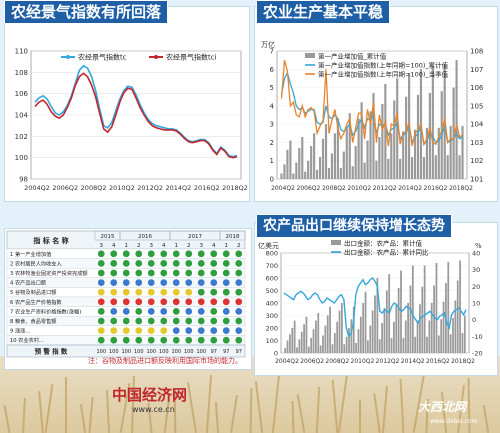 This screenshot has width=500, height=433. Describe the element at coordinates (454, 421) in the screenshot. I see `watermark-url: www.dxbei.com` at that location.